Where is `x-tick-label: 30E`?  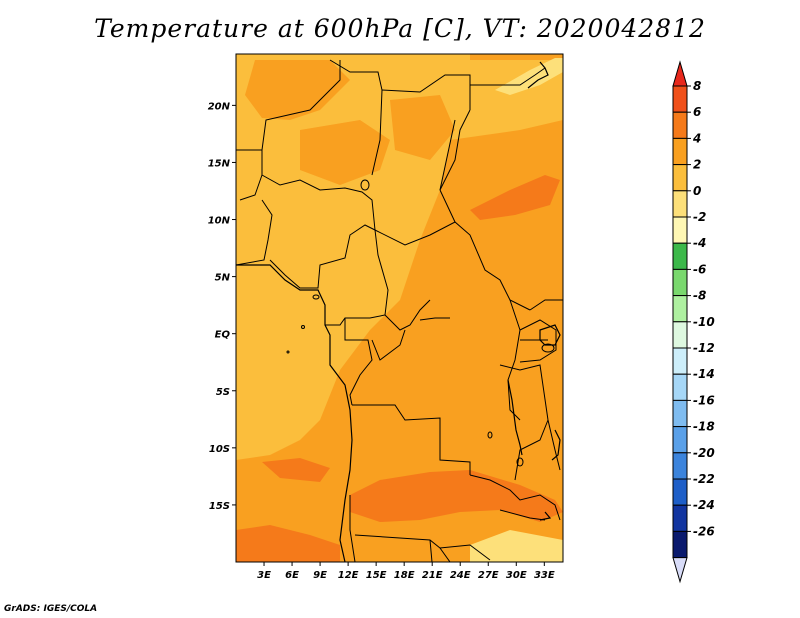
x-tick-label: 30E is located at coordinates (516, 575).